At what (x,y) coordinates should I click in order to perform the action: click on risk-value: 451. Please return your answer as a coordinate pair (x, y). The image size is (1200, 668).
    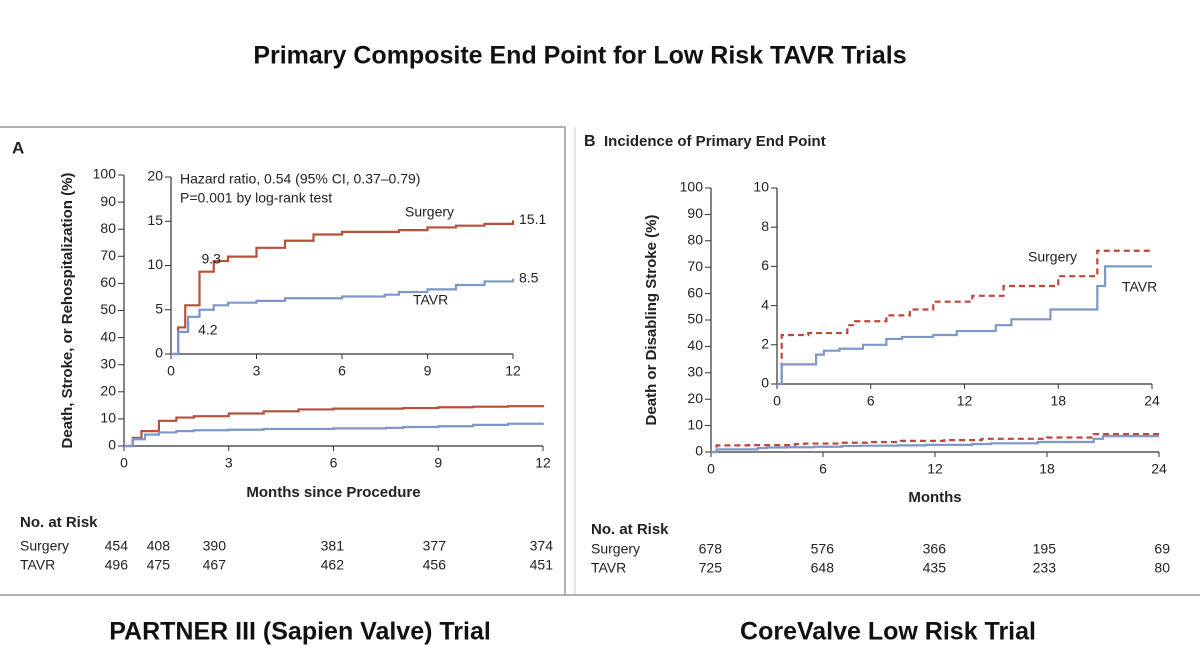
    Looking at the image, I should click on (542, 565).